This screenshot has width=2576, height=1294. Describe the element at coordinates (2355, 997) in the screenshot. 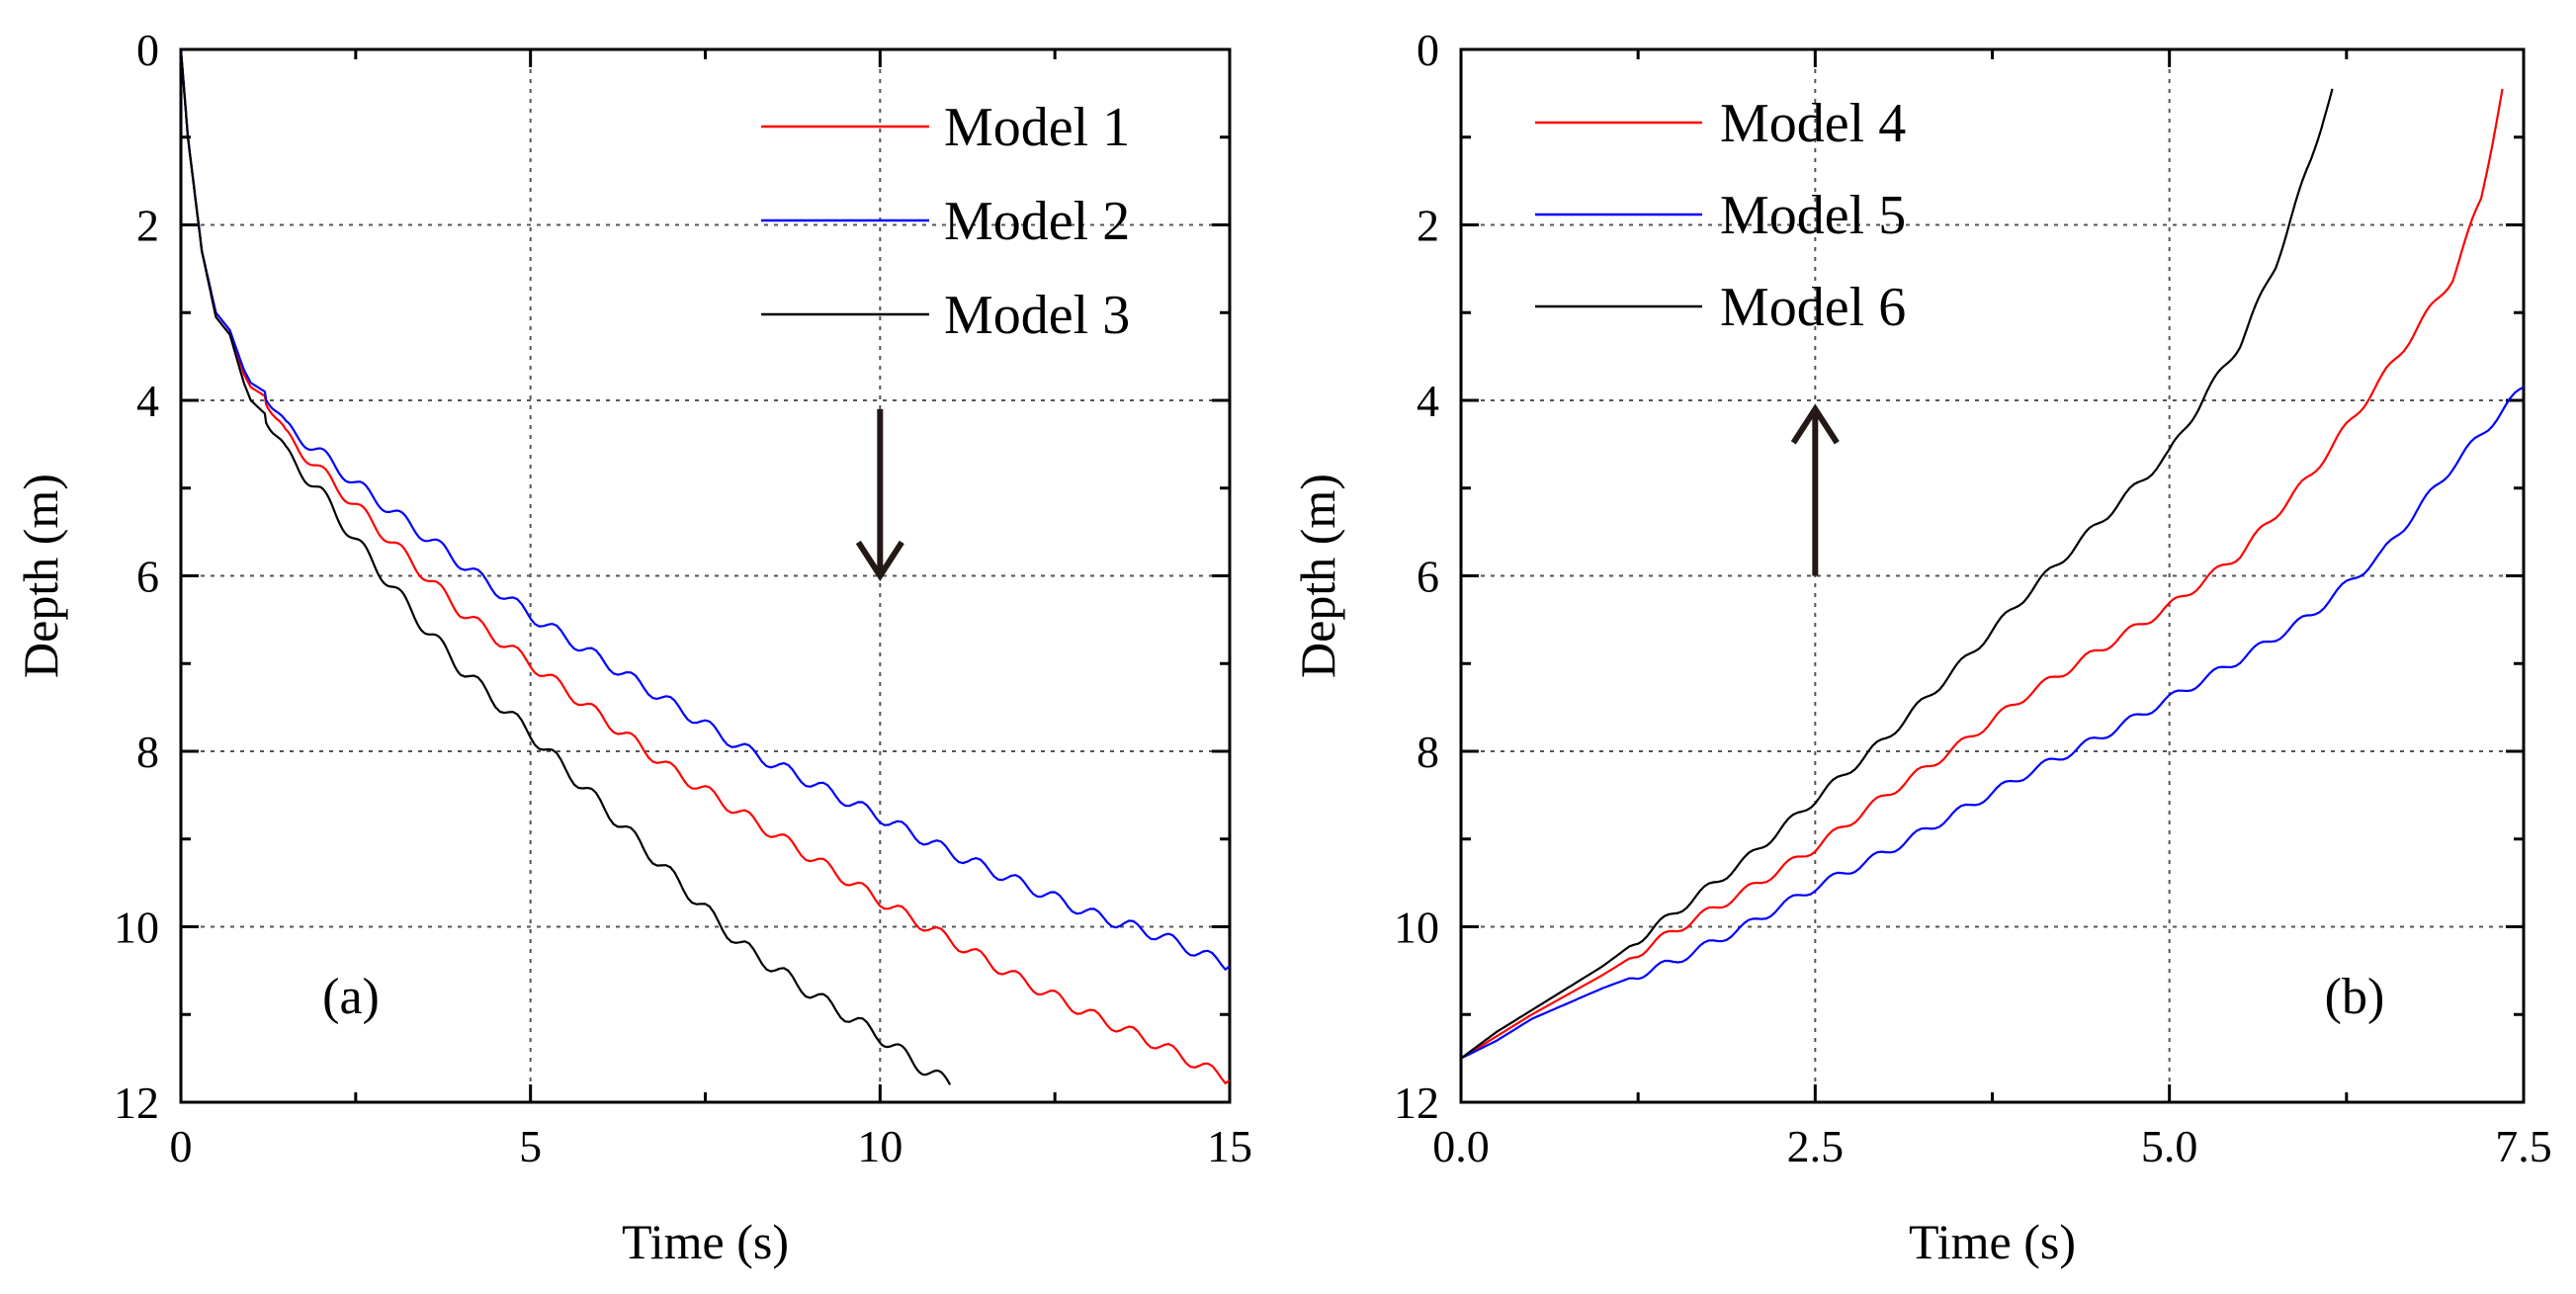

I see `panel-tag: (b)` at that location.